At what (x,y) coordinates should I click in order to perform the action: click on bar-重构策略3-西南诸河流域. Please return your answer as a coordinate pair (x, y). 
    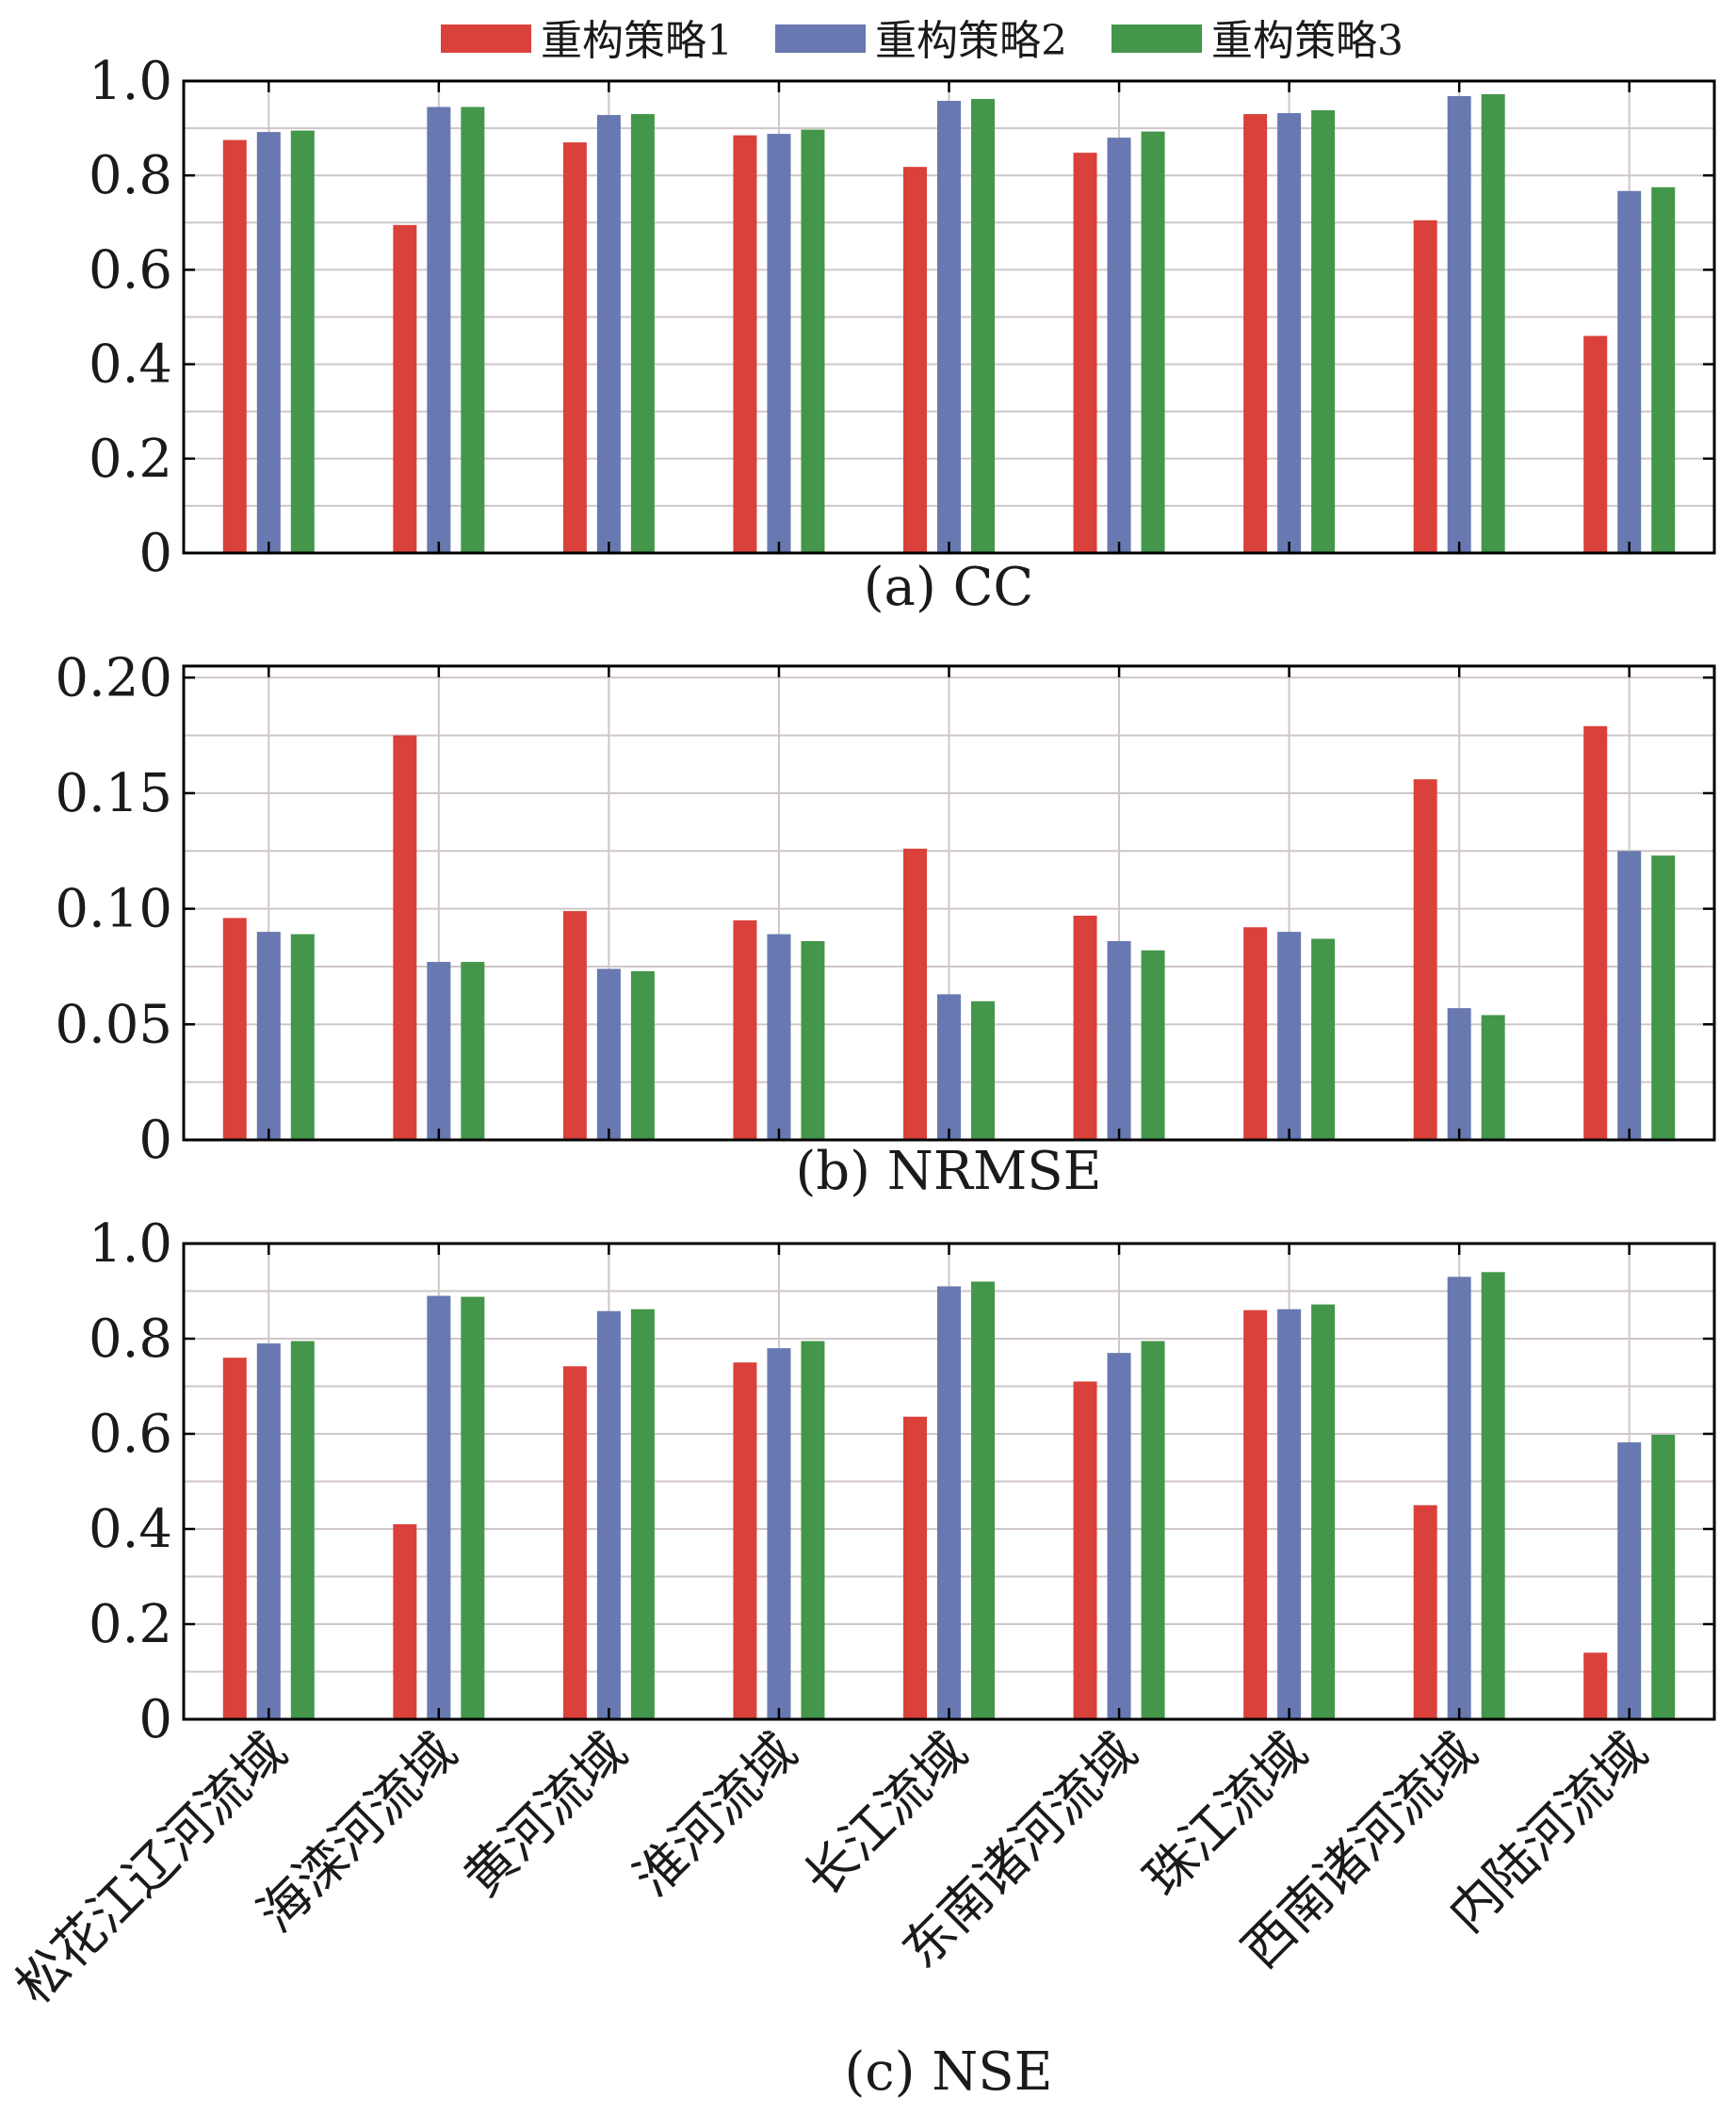
    Looking at the image, I should click on (1493, 1495).